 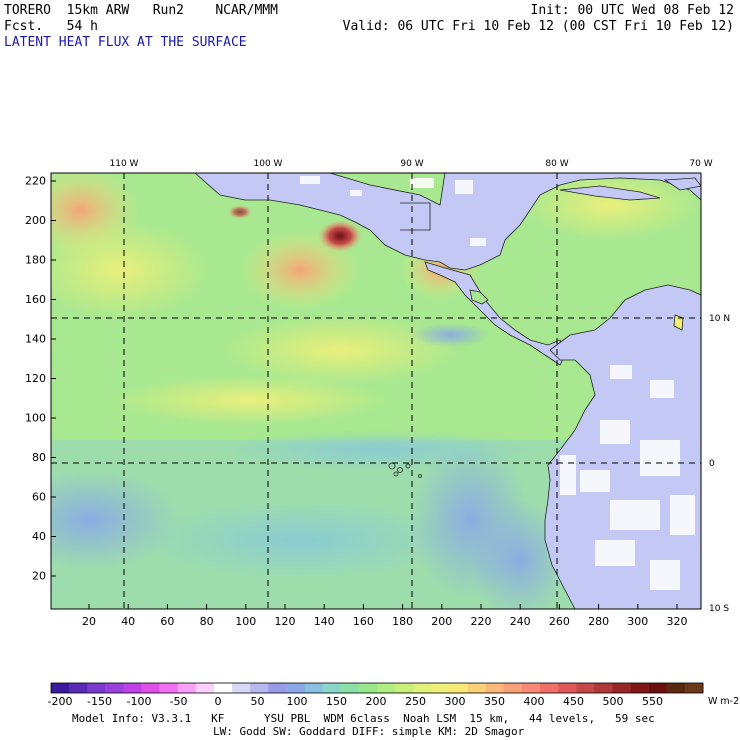 I want to click on colorbar-label: 300, so click(x=455, y=701).